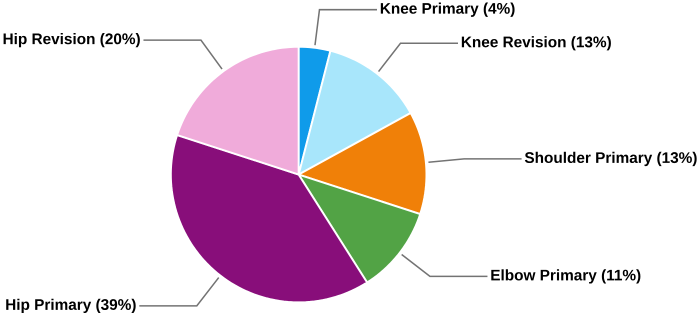  What do you see at coordinates (536, 43) in the screenshot?
I see `slice-label: Knee Revision (13%)` at bounding box center [536, 43].